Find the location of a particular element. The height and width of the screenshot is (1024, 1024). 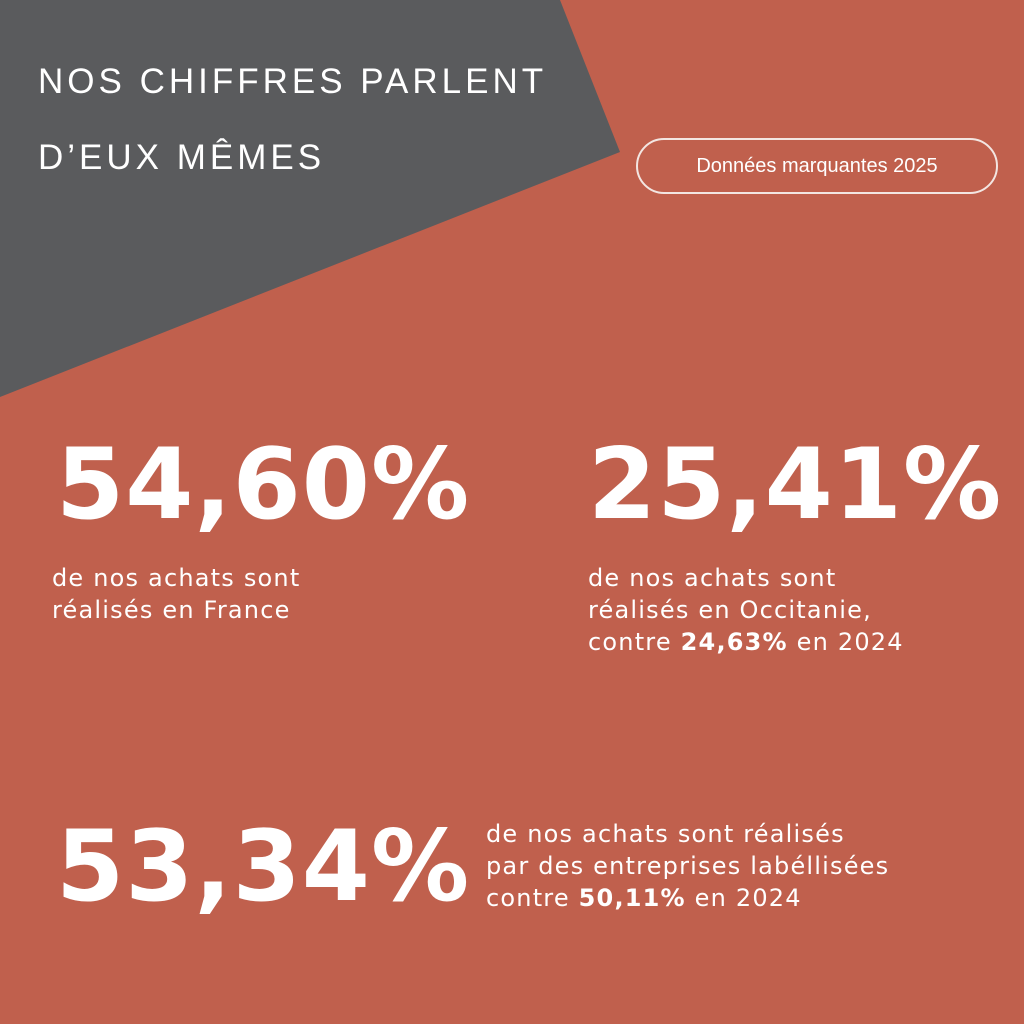

desc-line: réalisés en Occitanie, is located at coordinates (730, 610).